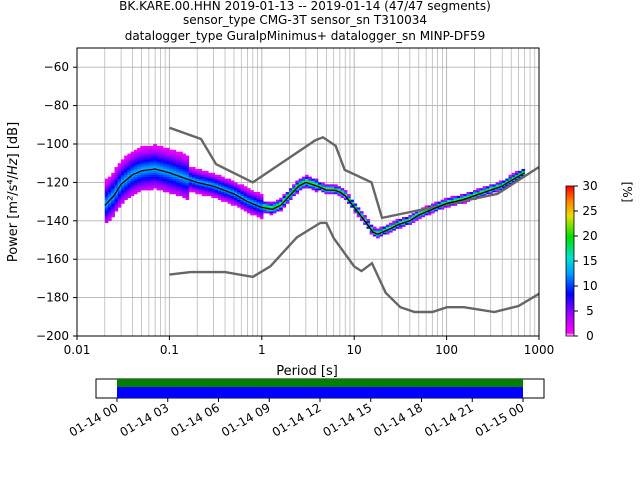 This screenshot has height=480, width=640. What do you see at coordinates (13, 192) in the screenshot?
I see `y-axis-label: Power [m²/s⁴/Hz] [dB]` at bounding box center [13, 192].